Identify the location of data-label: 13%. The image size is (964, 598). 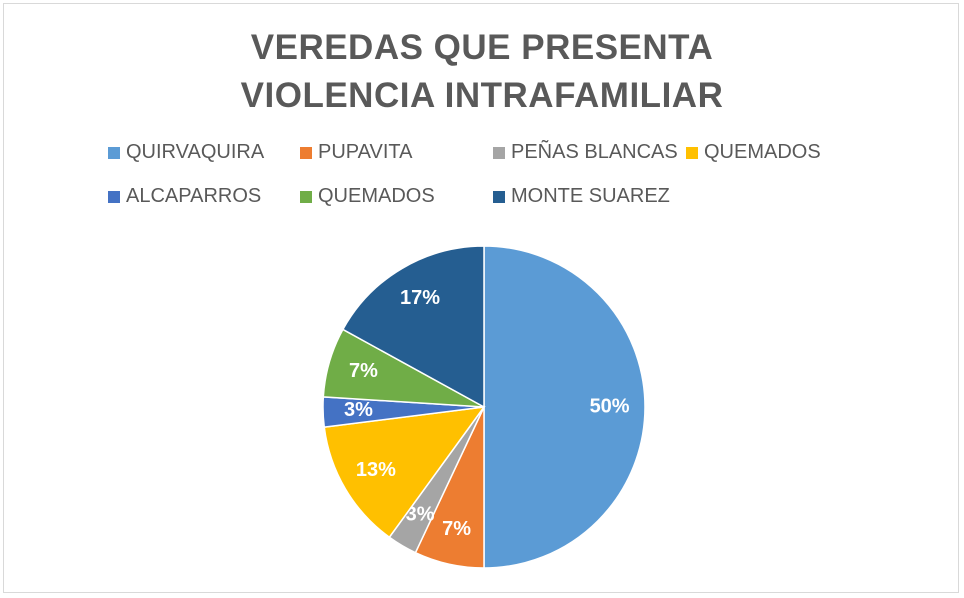
(376, 470).